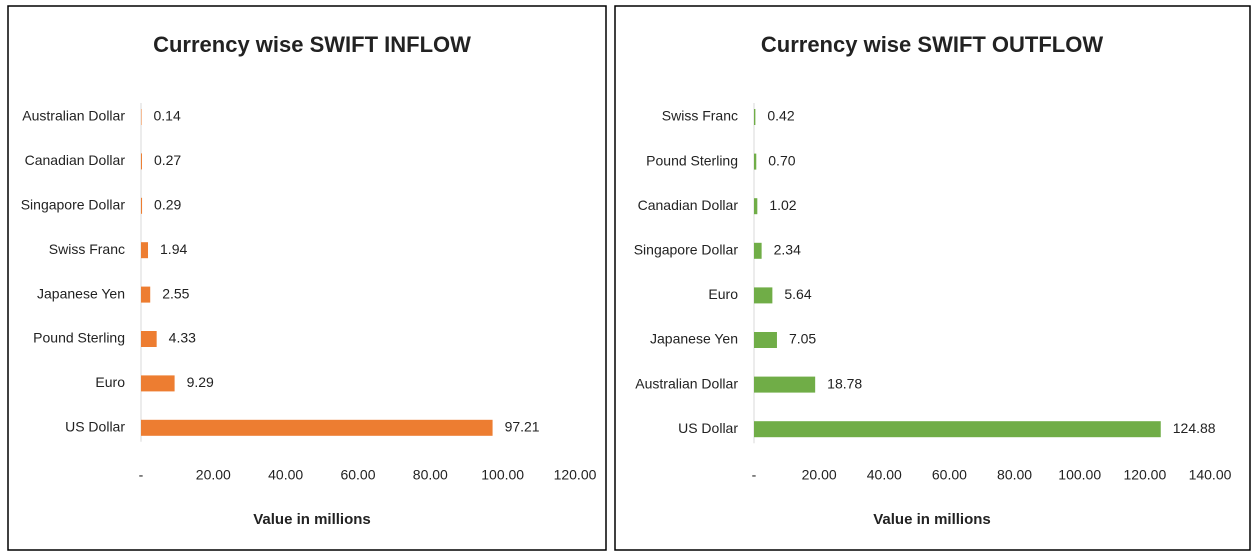  I want to click on data-label: 97.21, so click(522, 427).